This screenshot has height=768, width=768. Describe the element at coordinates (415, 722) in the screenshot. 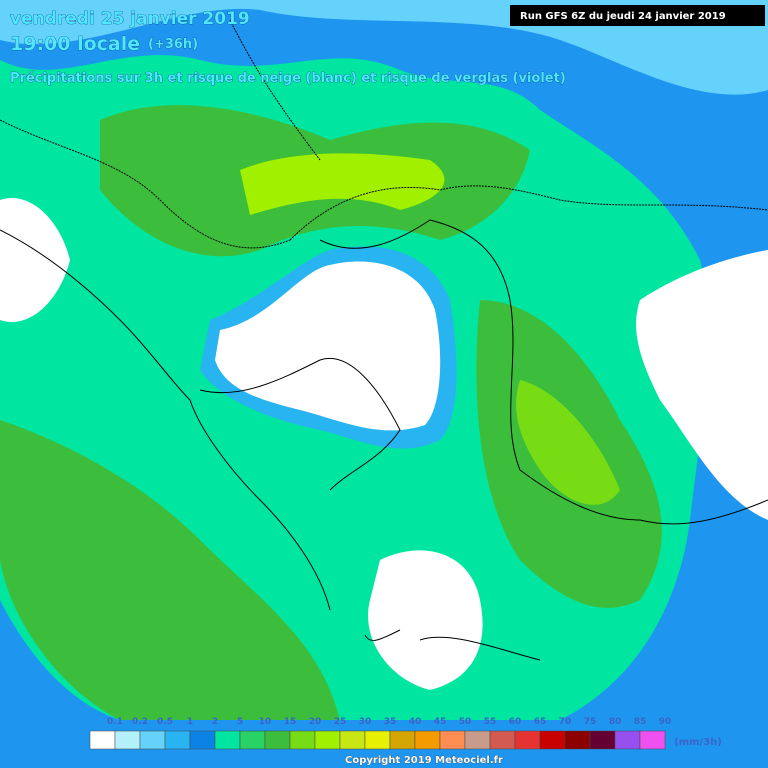

I see `legend-label: 40` at that location.